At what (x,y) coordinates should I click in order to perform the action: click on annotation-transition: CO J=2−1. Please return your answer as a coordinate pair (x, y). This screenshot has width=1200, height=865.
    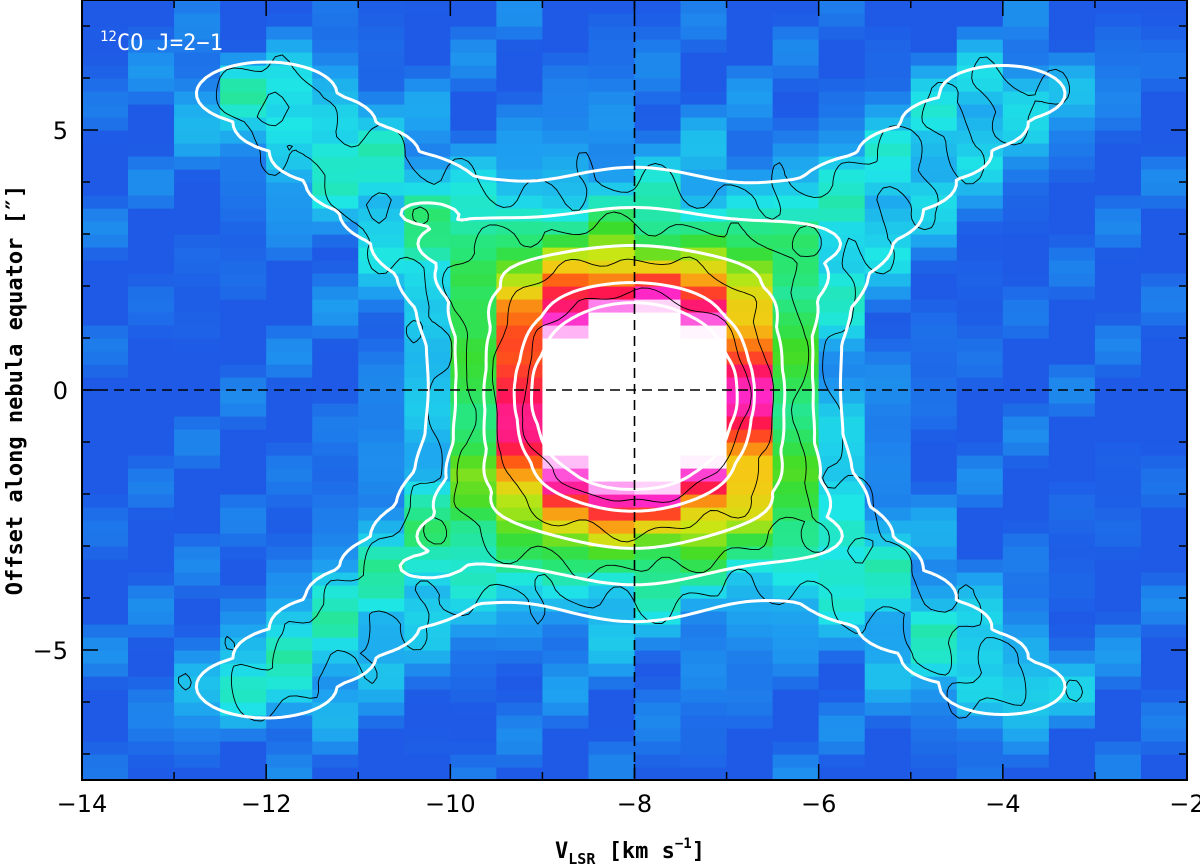
    Looking at the image, I should click on (170, 43).